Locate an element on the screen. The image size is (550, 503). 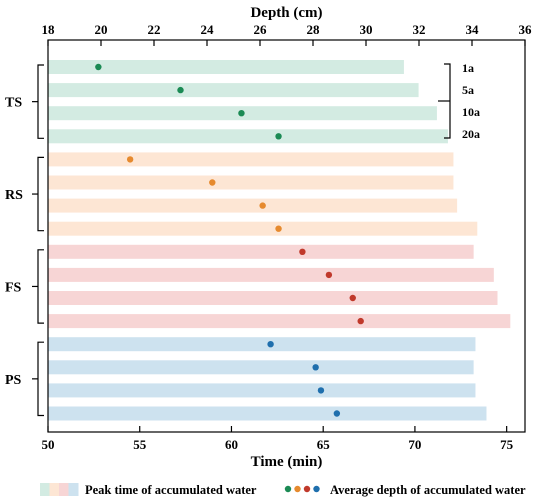
dot-fs-5a is located at coordinates (329, 275).